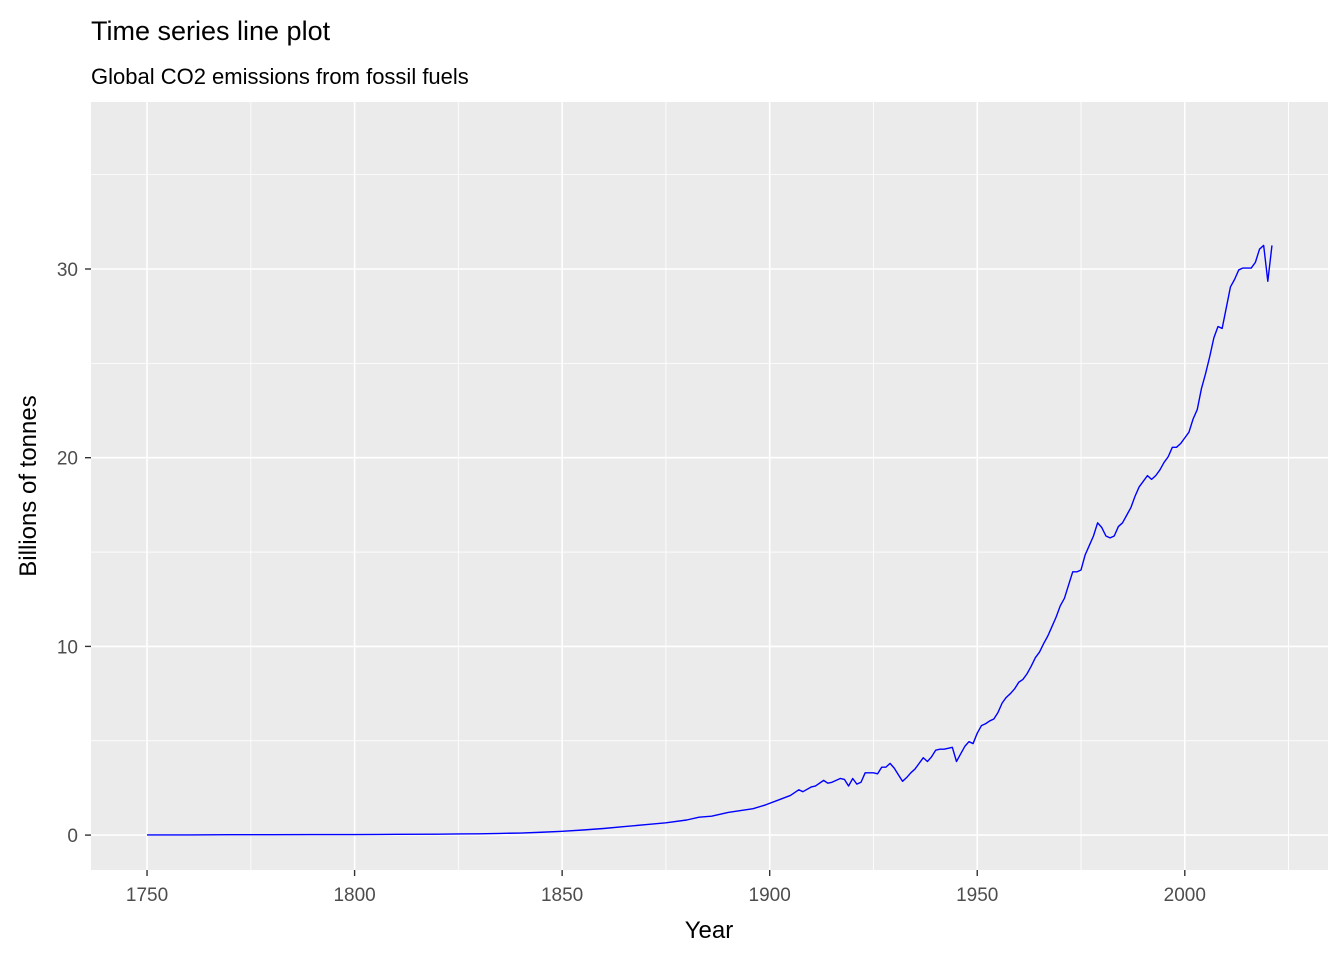 This screenshot has height=960, width=1344. I want to click on x-tick-label: 2000, so click(1185, 895).